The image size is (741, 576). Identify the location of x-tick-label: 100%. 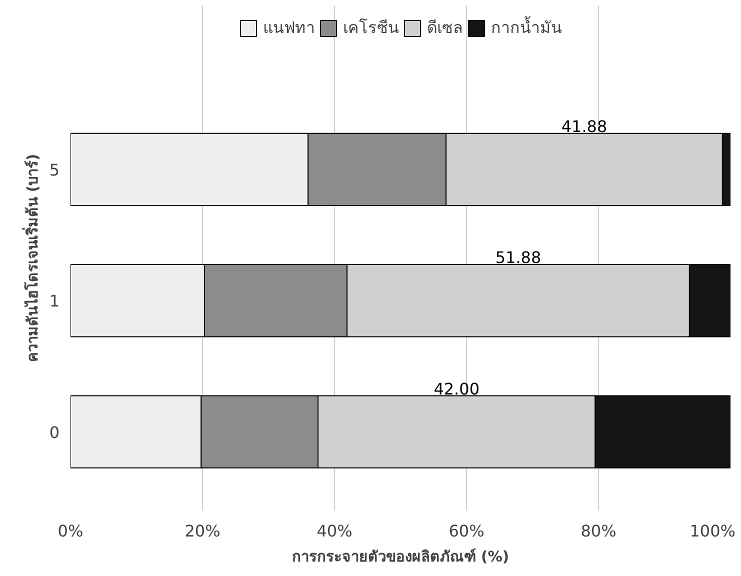
(713, 531).